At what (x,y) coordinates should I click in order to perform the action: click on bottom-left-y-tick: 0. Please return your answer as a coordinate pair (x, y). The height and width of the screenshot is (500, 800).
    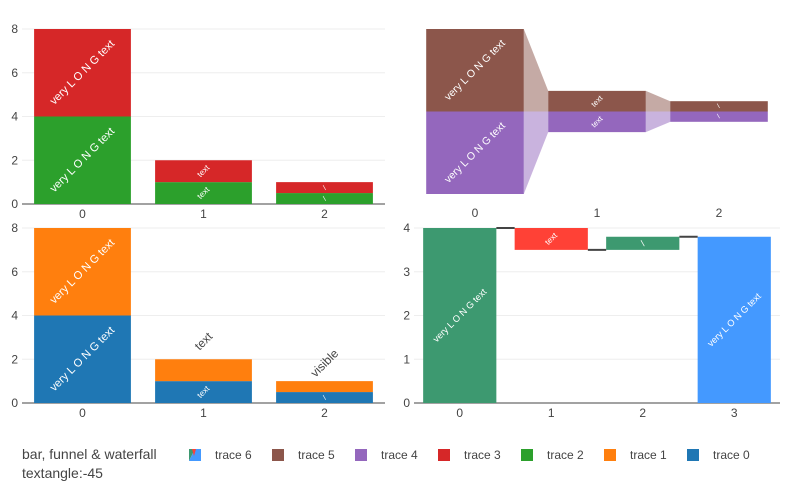
    Looking at the image, I should click on (14, 403).